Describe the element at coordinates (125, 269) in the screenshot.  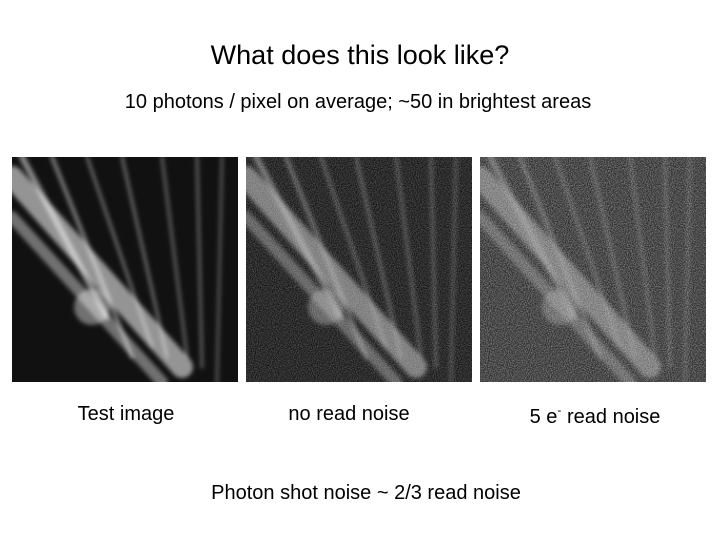
I see `test-image` at that location.